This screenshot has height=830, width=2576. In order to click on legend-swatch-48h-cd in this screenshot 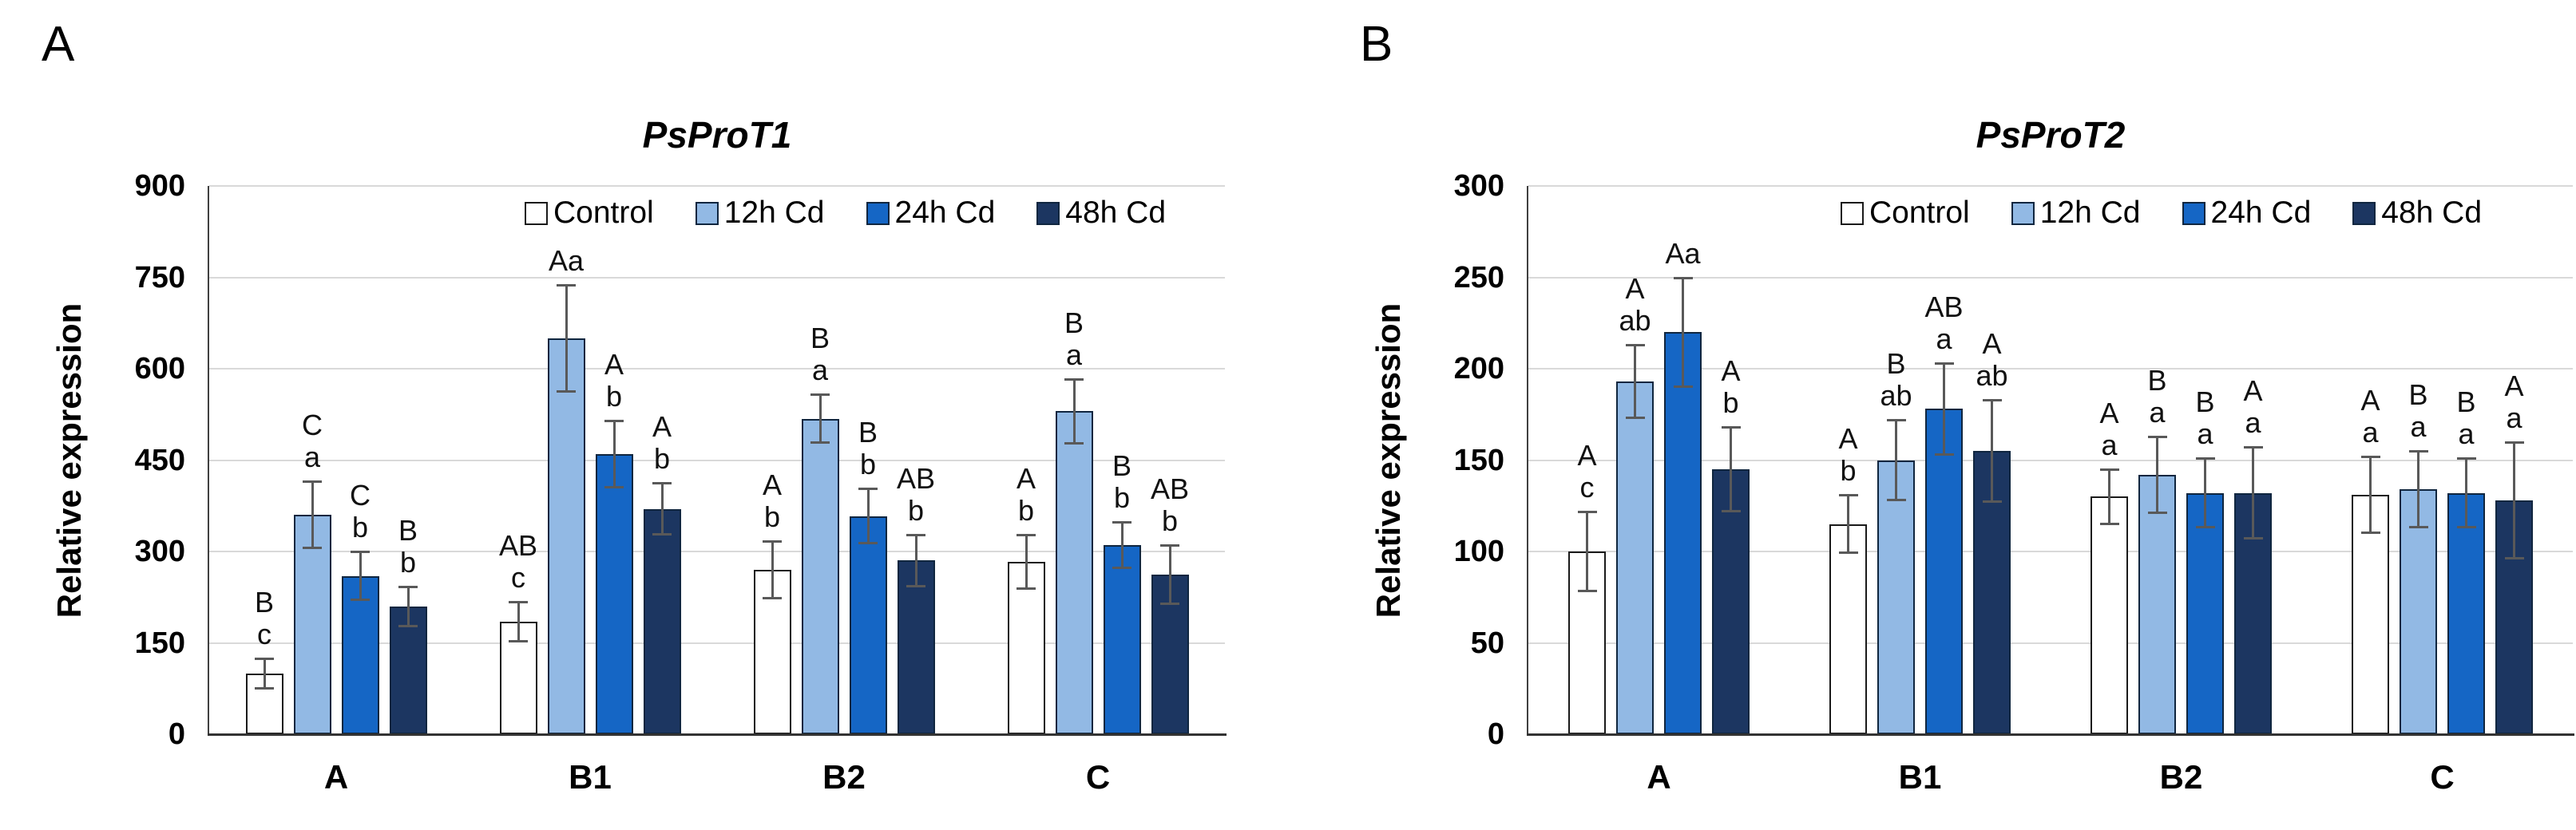, I will do `click(1048, 213)`.